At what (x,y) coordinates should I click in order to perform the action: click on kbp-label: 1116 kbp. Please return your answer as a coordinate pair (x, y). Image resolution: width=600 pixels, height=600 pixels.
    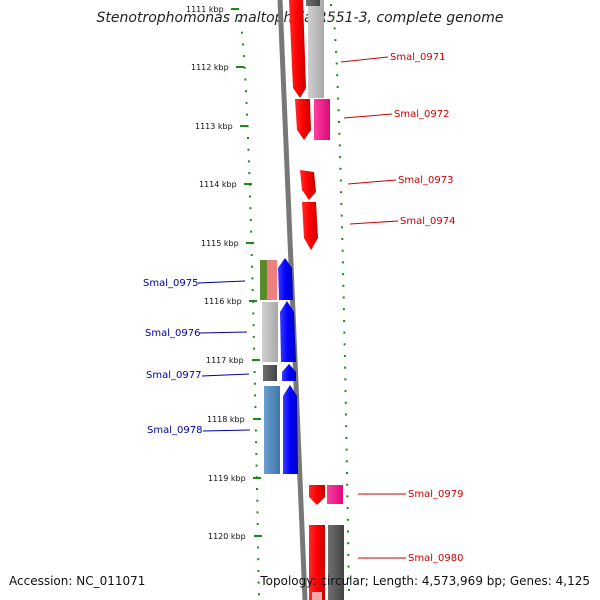
    Looking at the image, I should click on (223, 301).